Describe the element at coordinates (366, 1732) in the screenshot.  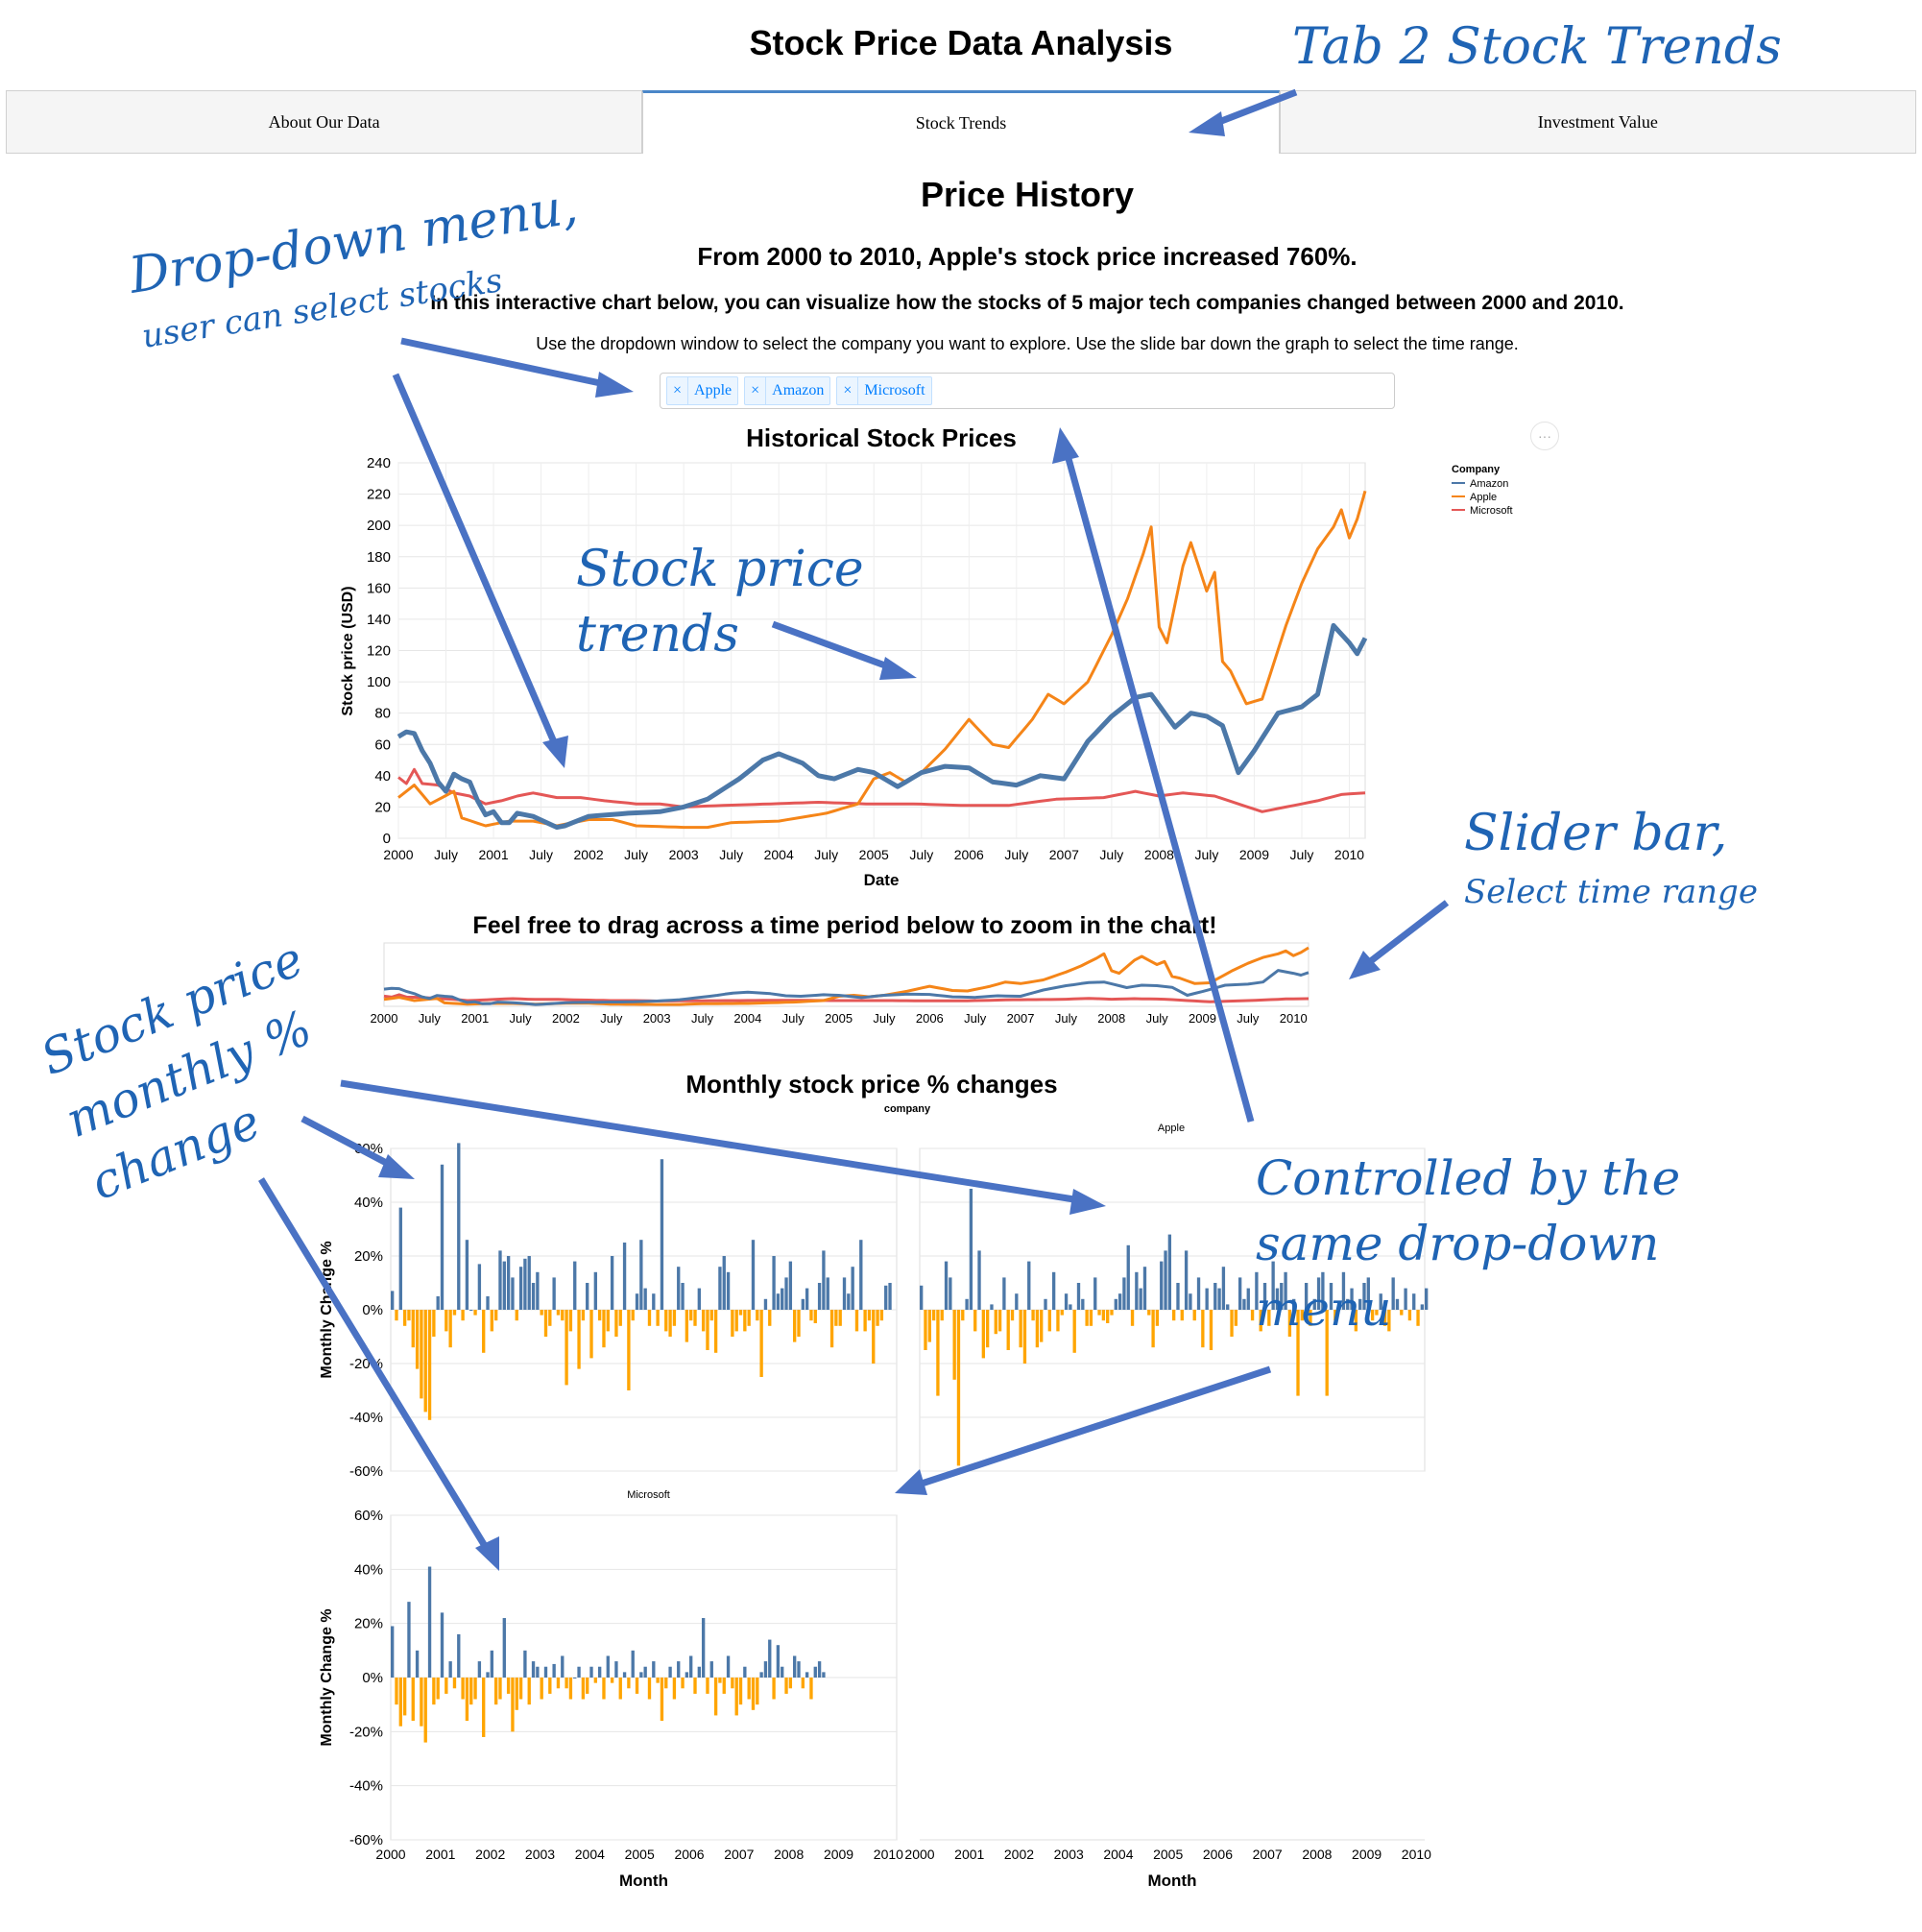
I see `facet-y-tick-label: -20%` at that location.